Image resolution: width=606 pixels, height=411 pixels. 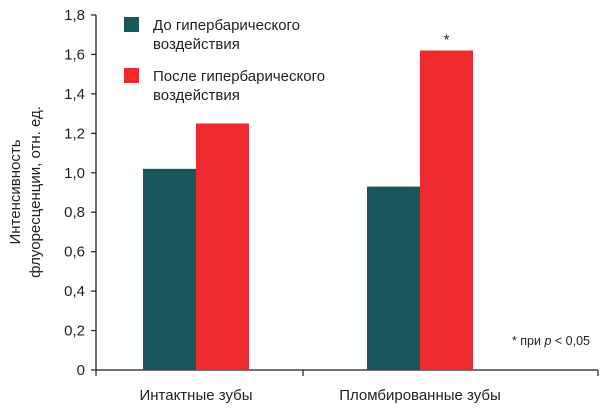 I want to click on x-category-label: Интактные зубы, so click(x=195, y=395).